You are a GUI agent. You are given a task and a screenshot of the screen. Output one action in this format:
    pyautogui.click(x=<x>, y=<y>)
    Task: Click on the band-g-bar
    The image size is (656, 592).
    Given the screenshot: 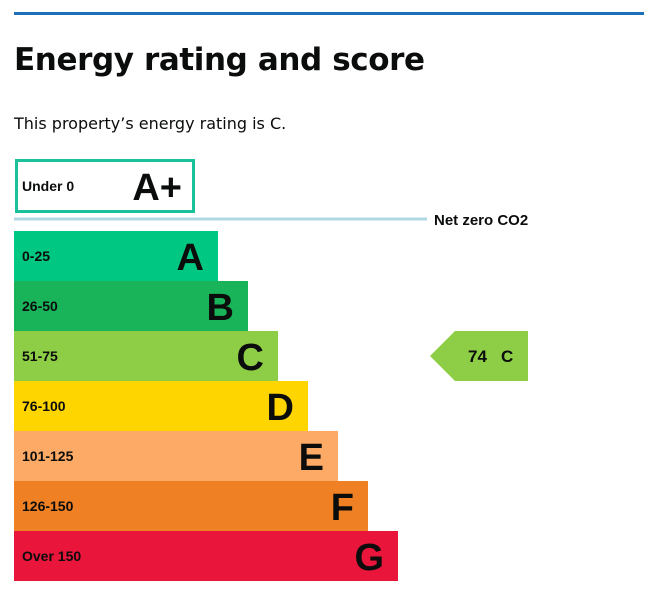 What is the action you would take?
    pyautogui.click(x=206, y=556)
    